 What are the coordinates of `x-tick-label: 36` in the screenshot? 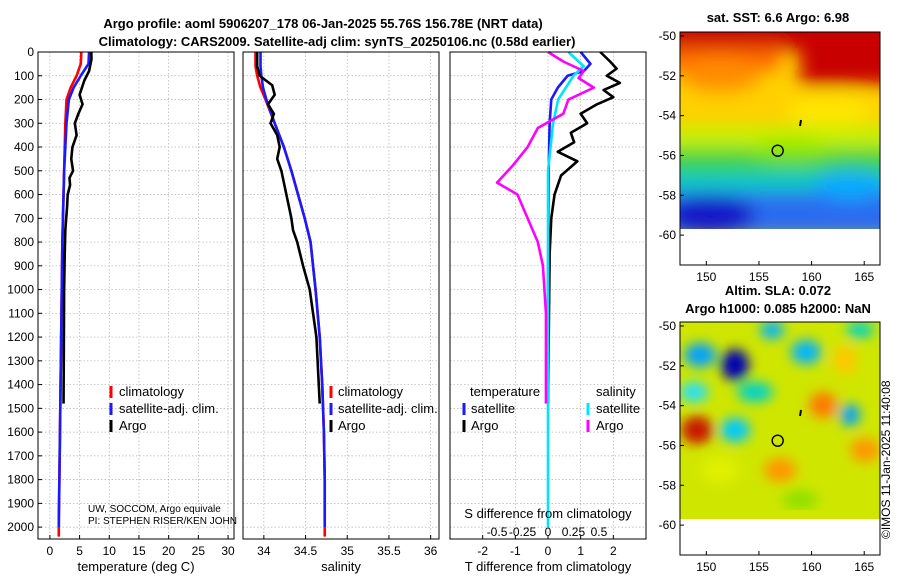 It's located at (431, 551).